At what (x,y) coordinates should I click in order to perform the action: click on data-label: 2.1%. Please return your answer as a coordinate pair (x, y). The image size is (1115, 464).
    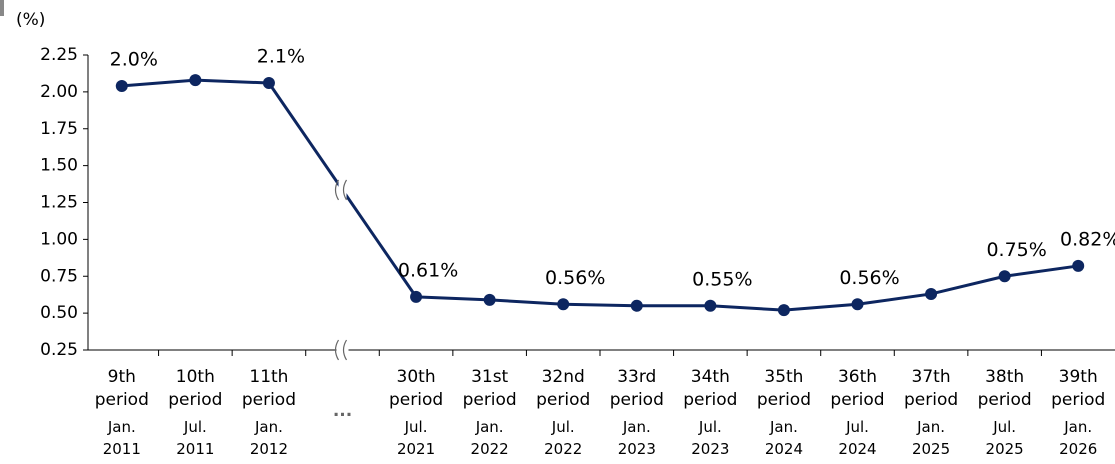
    Looking at the image, I should click on (281, 57).